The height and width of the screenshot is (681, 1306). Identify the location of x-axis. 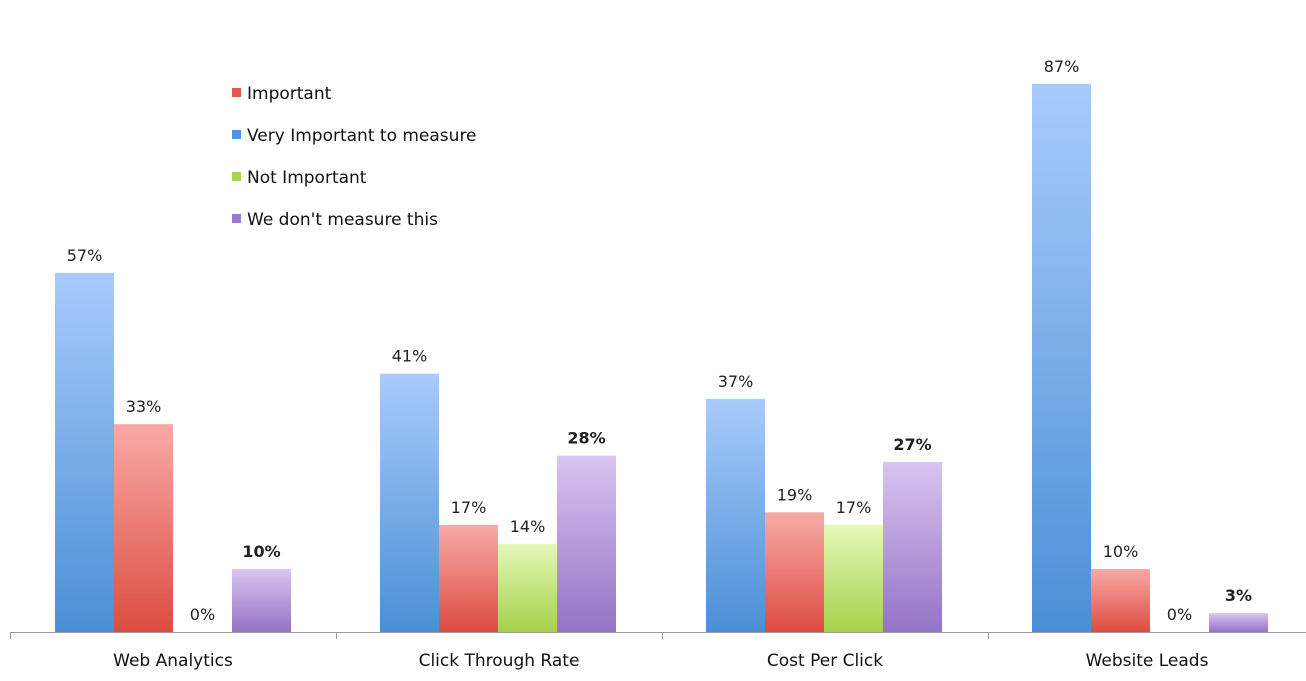
(658, 635).